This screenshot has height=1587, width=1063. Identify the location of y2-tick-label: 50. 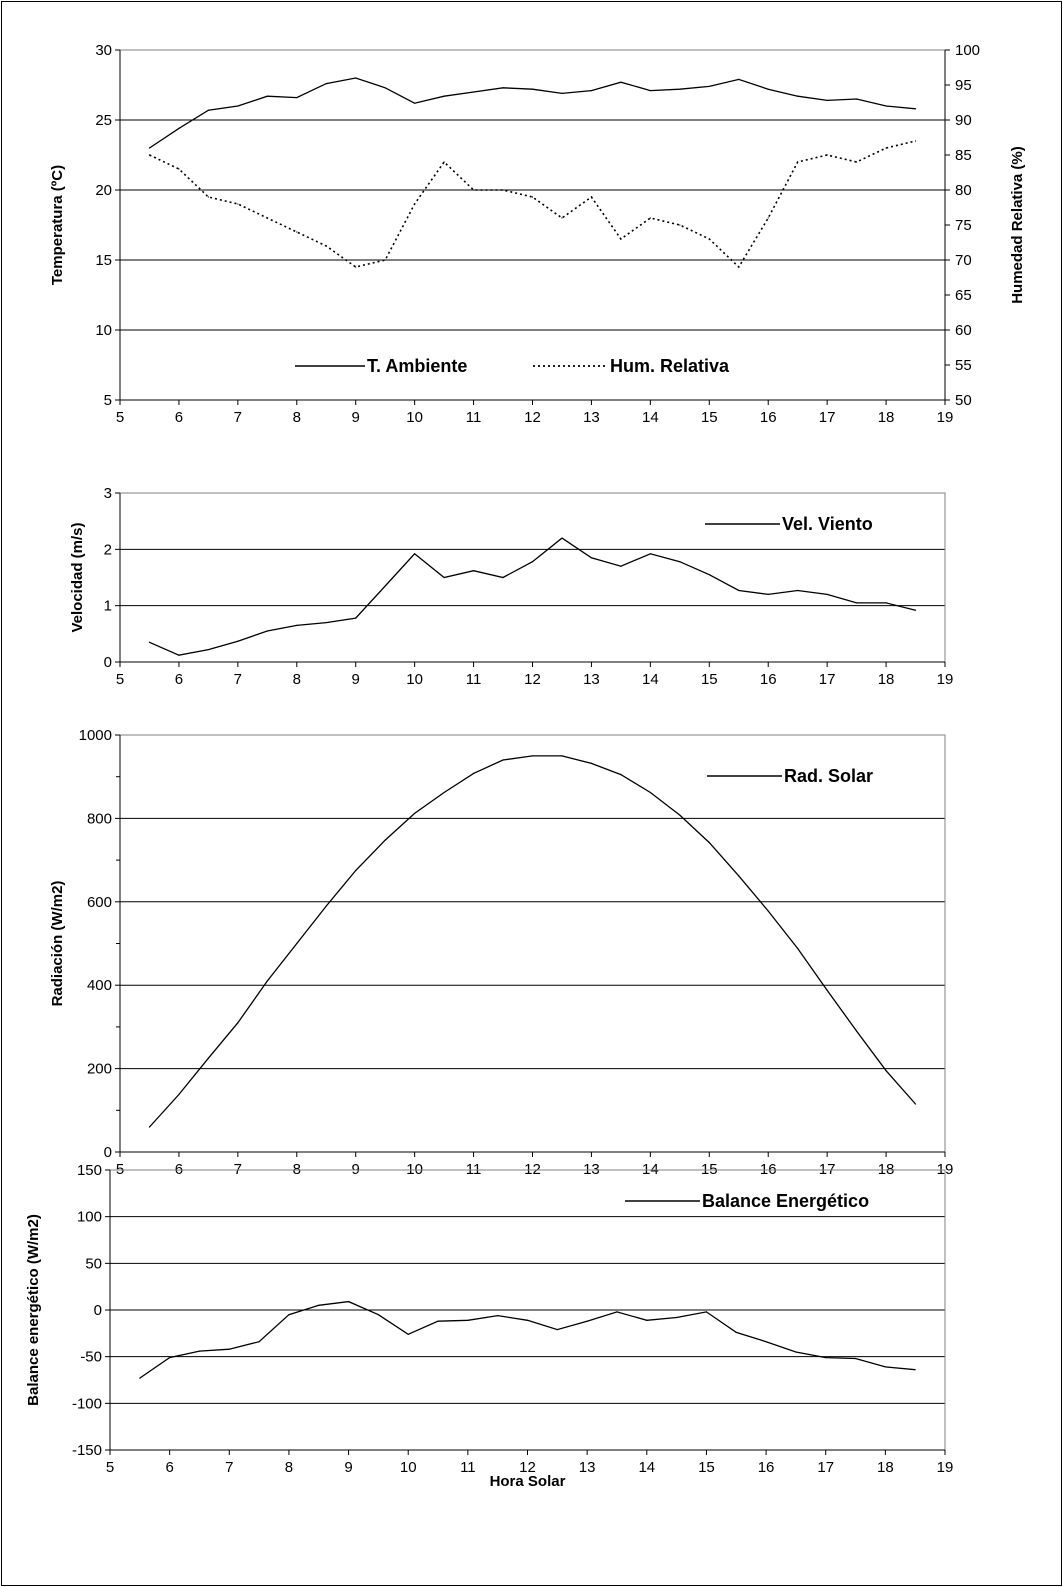
(963, 400).